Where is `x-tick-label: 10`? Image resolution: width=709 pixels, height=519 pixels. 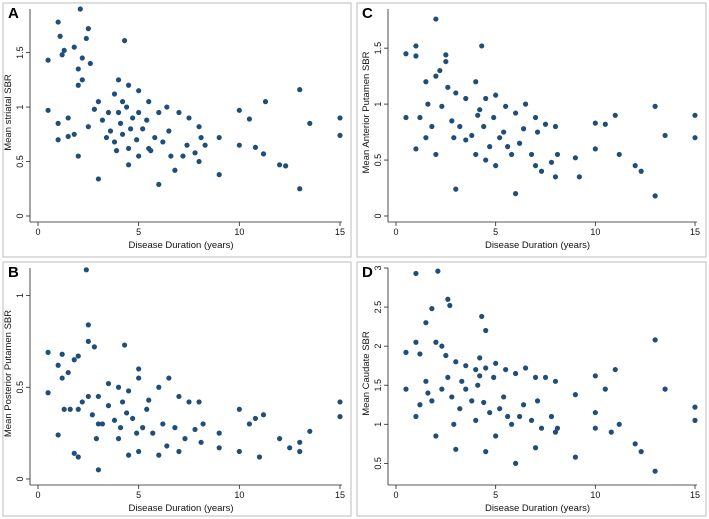 x-tick-label: 10 is located at coordinates (239, 232).